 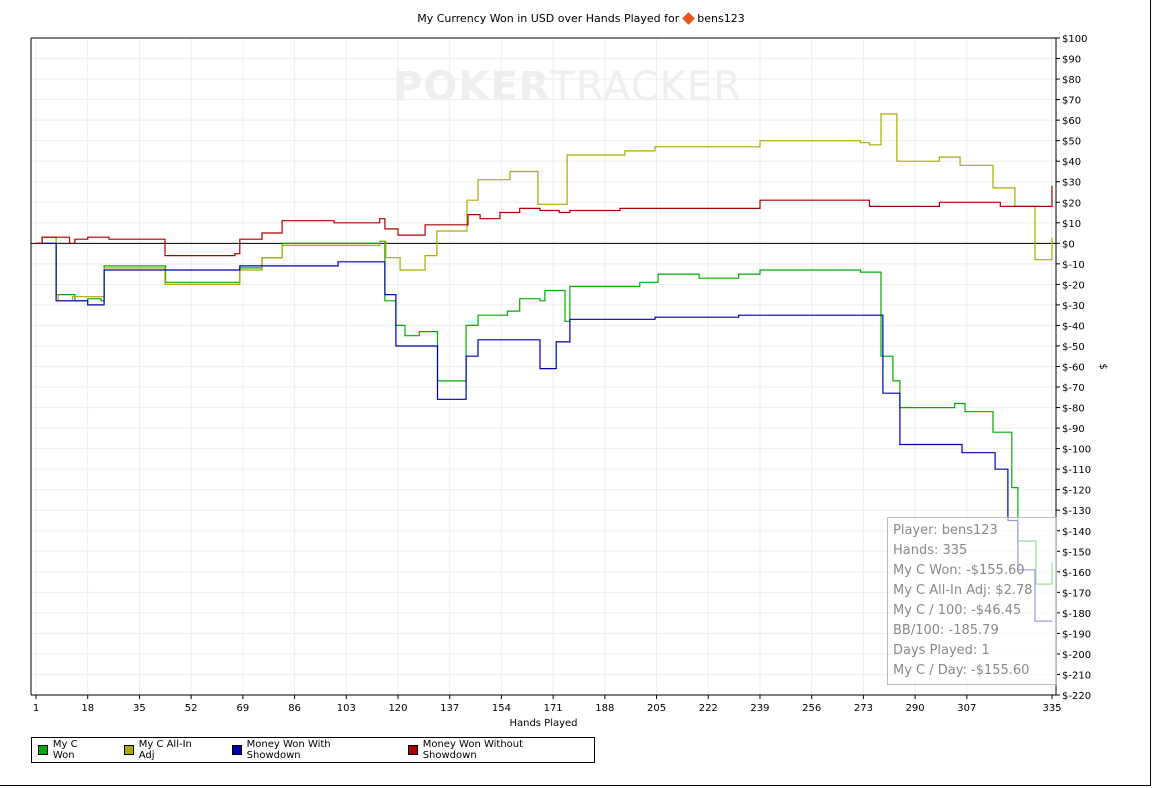 I want to click on tooltip-line: My C / Day: -$155.60, so click(x=961, y=670).